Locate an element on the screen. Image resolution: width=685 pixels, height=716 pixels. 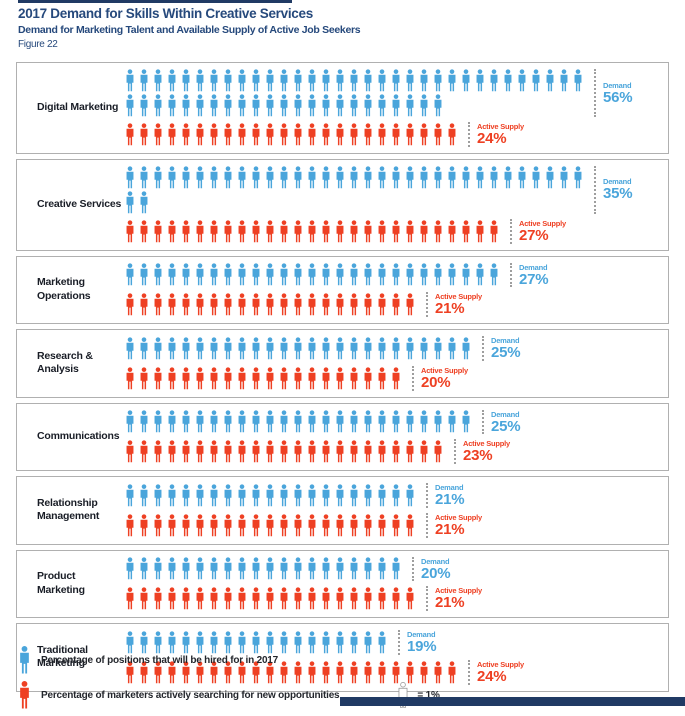
supply-icon-row is located at coordinates (293, 672).